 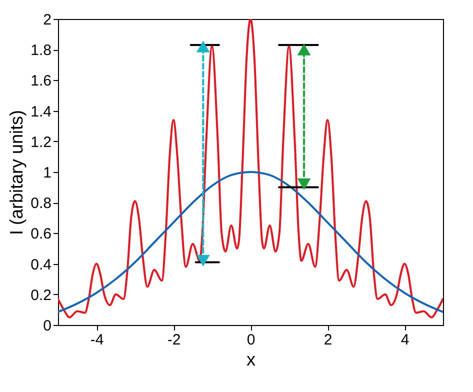 I want to click on y-tick-label: 0.8, so click(x=41, y=203).